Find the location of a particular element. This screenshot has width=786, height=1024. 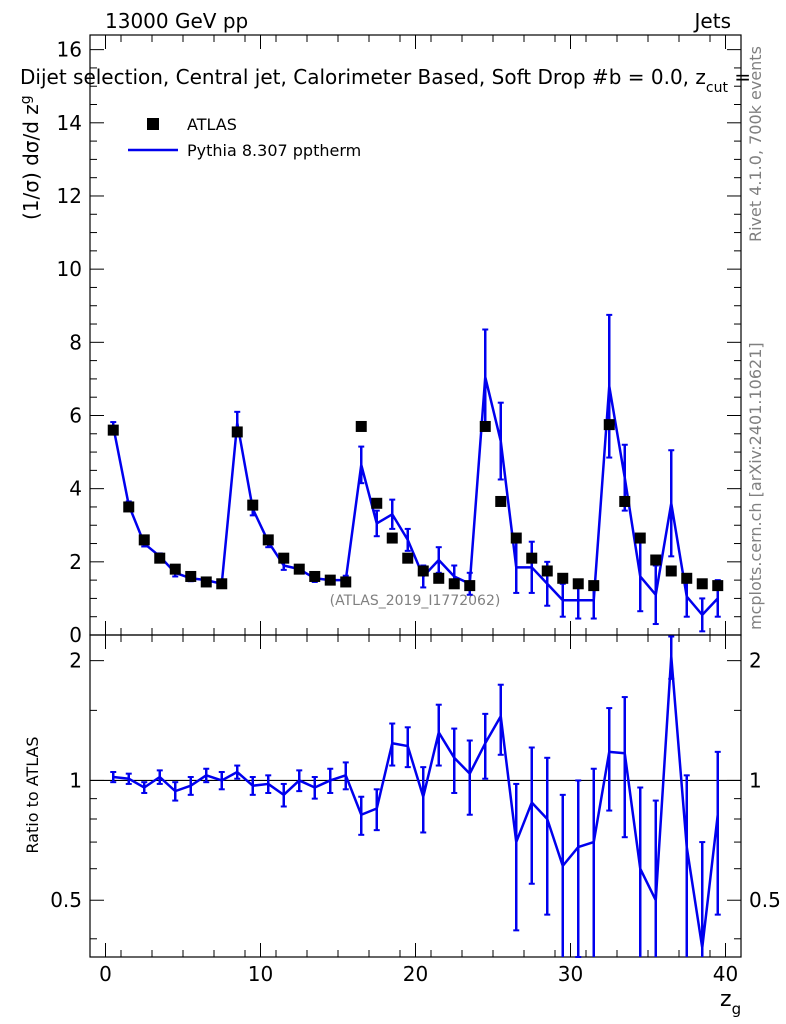

mcplots-source-label: mcplots.cern.ch [arXiv:2401.10621] is located at coordinates (755, 486).